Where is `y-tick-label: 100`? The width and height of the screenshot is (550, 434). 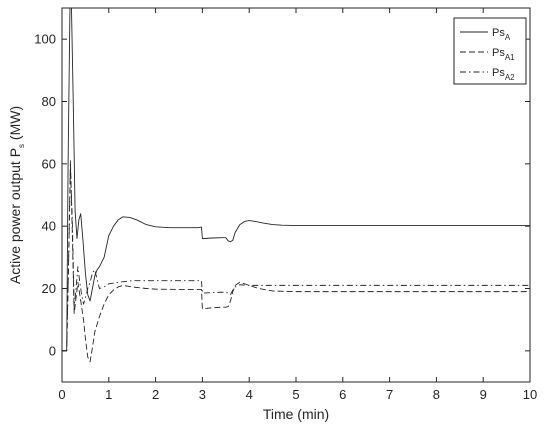 y-tick-label: 100 is located at coordinates (45, 39).